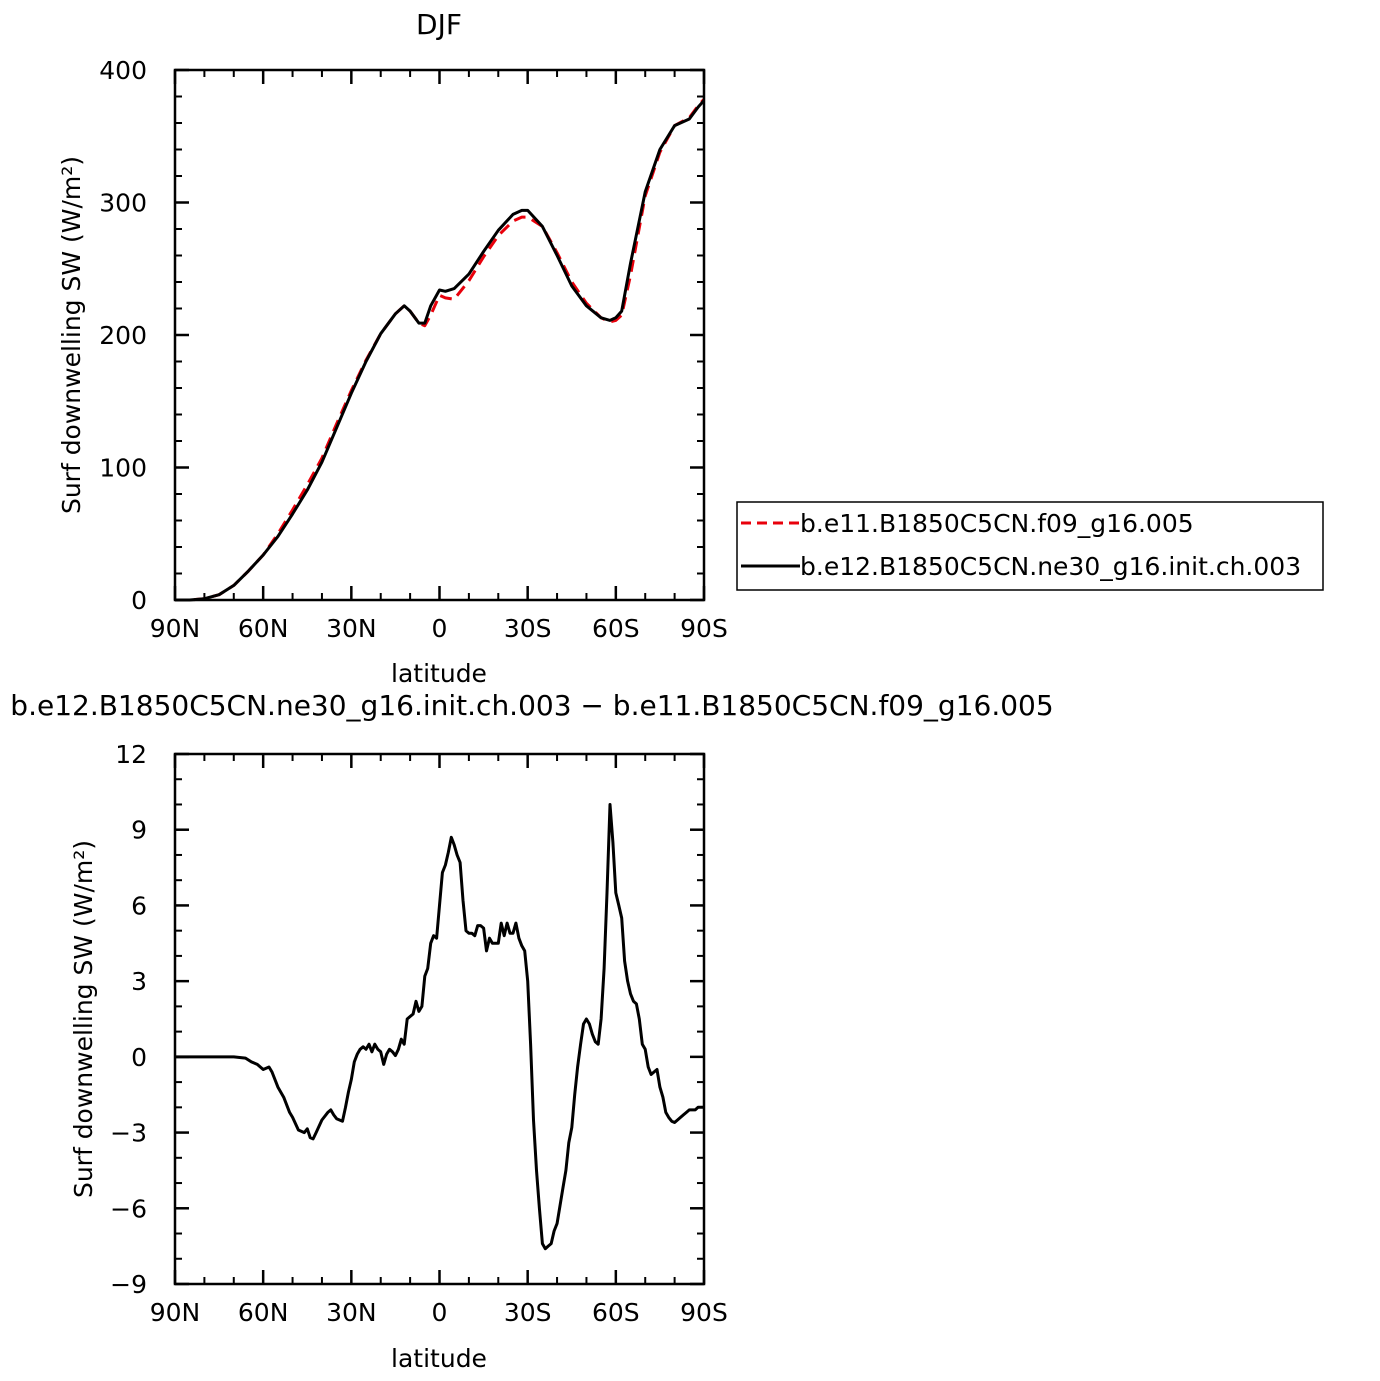 The height and width of the screenshot is (1381, 1380). What do you see at coordinates (175, 628) in the screenshot?
I see `top-x-tick-label: 90N` at bounding box center [175, 628].